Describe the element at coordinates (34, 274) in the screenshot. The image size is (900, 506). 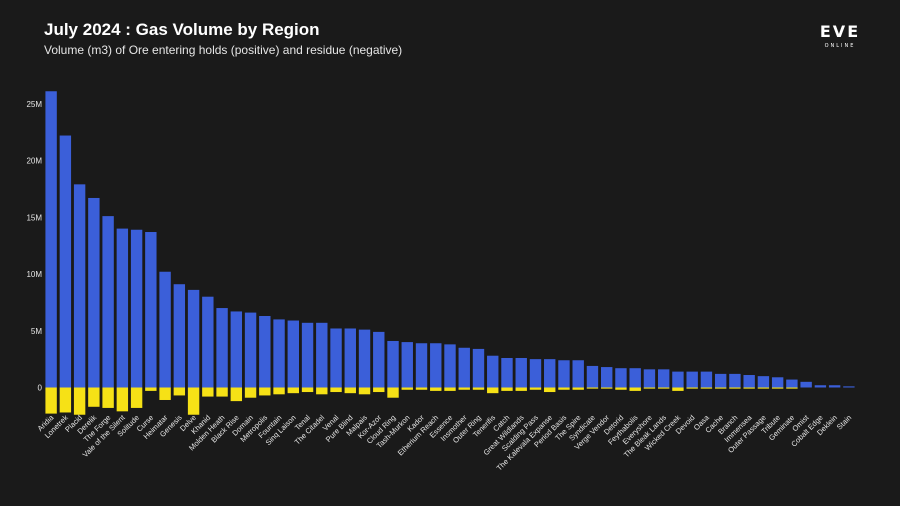
I see `y-tick-label: 10M` at that location.